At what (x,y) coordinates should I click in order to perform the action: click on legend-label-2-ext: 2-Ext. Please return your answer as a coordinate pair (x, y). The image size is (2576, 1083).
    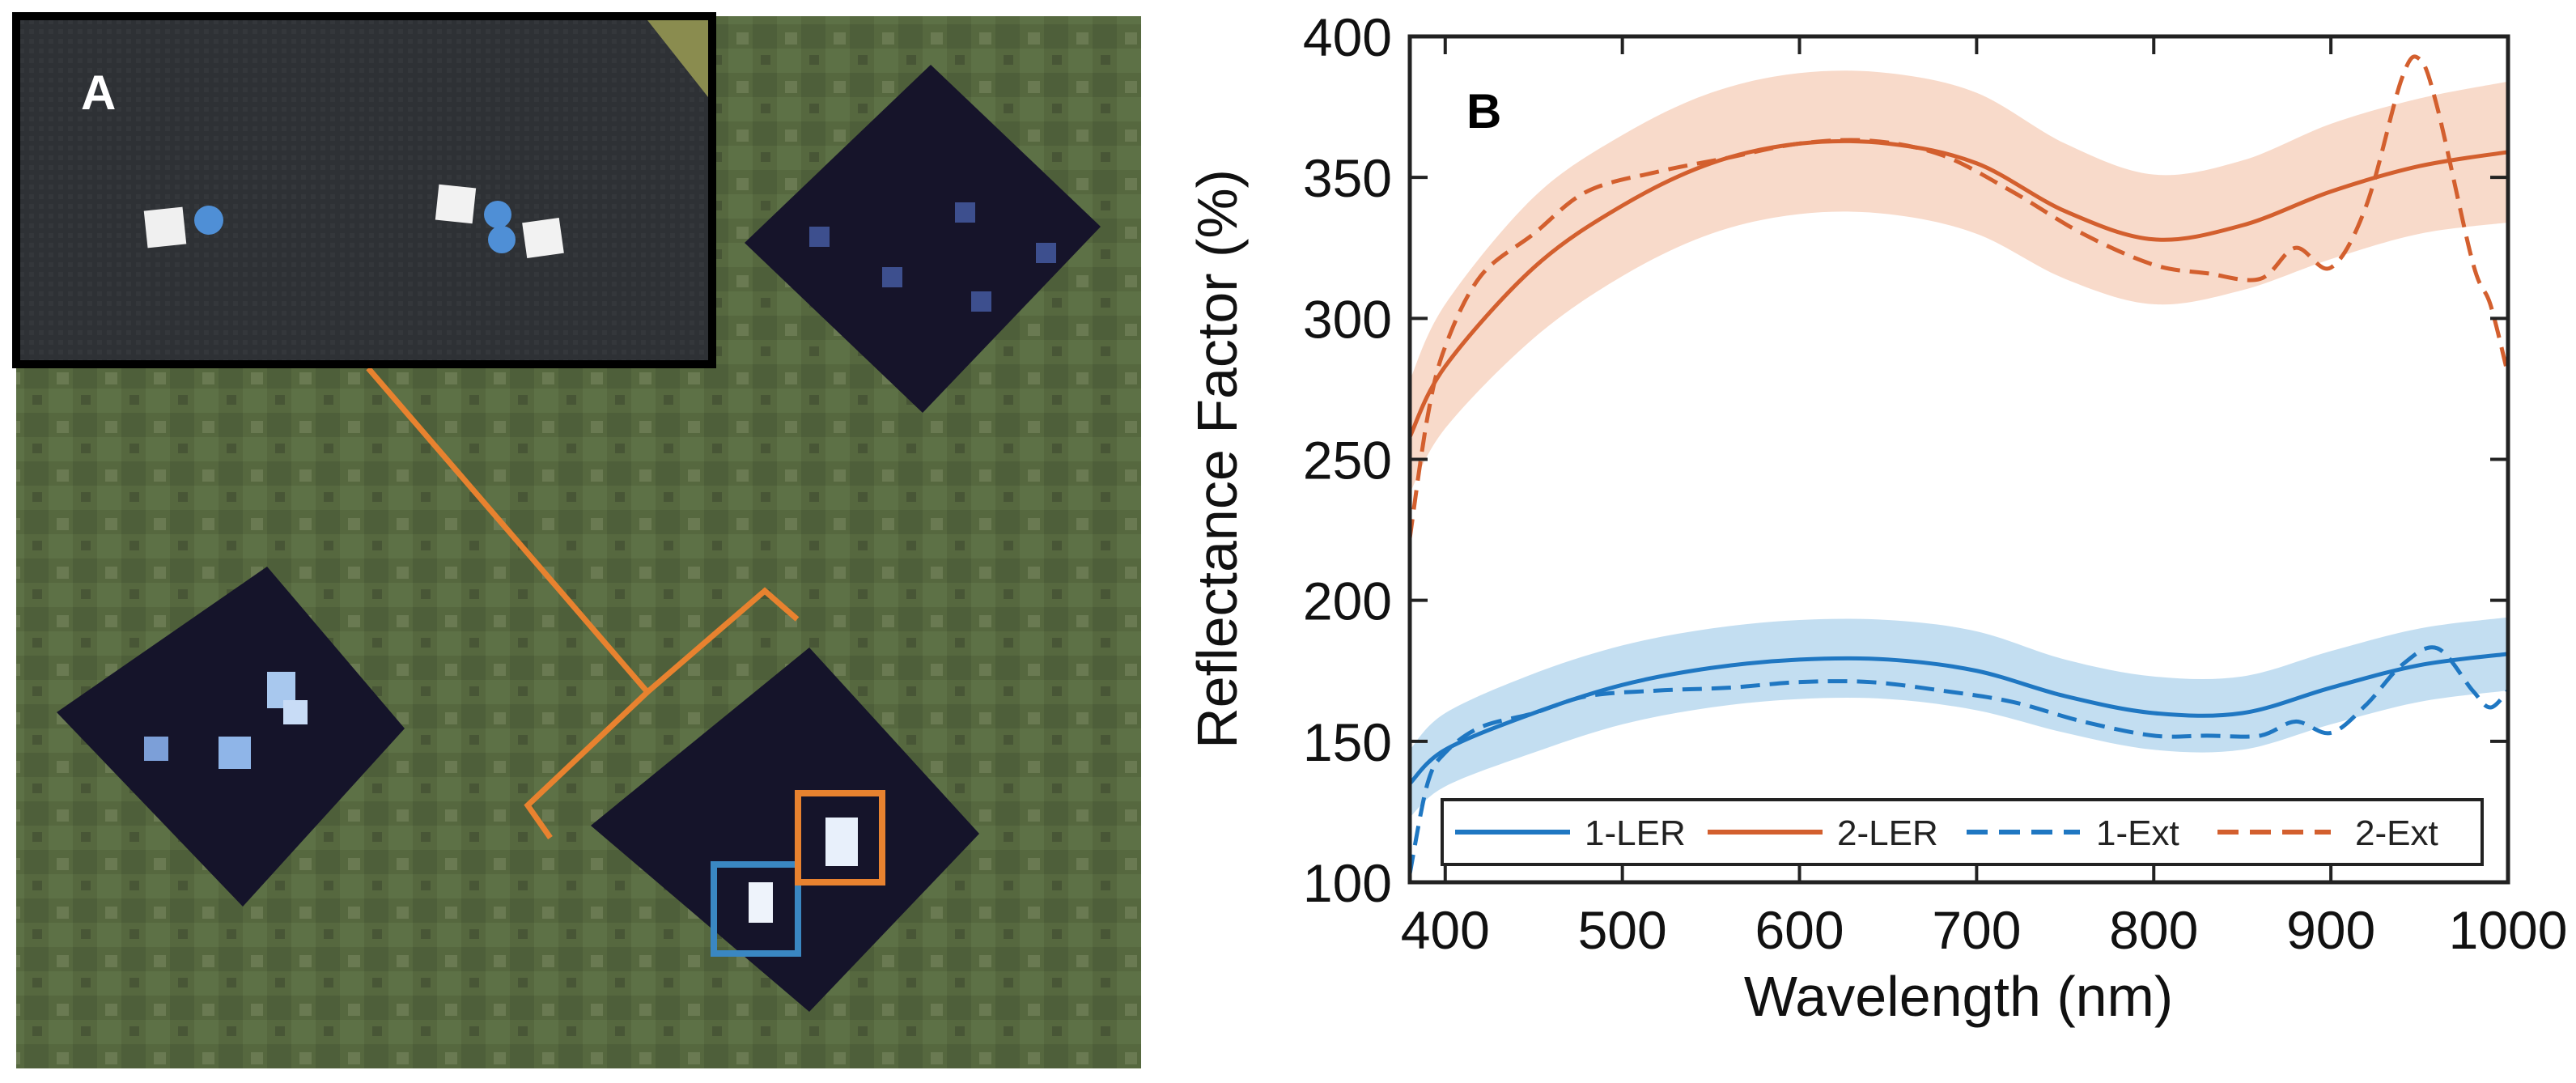
    Looking at the image, I should click on (2396, 833).